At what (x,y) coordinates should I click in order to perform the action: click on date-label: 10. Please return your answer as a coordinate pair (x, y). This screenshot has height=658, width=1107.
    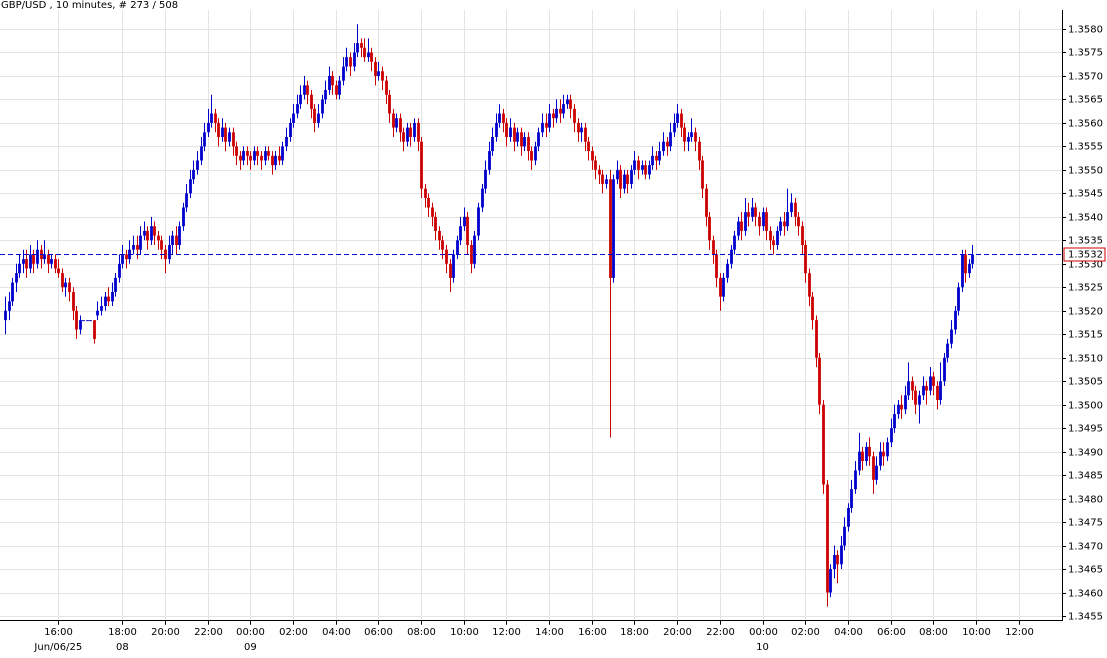
    Looking at the image, I should click on (762, 647).